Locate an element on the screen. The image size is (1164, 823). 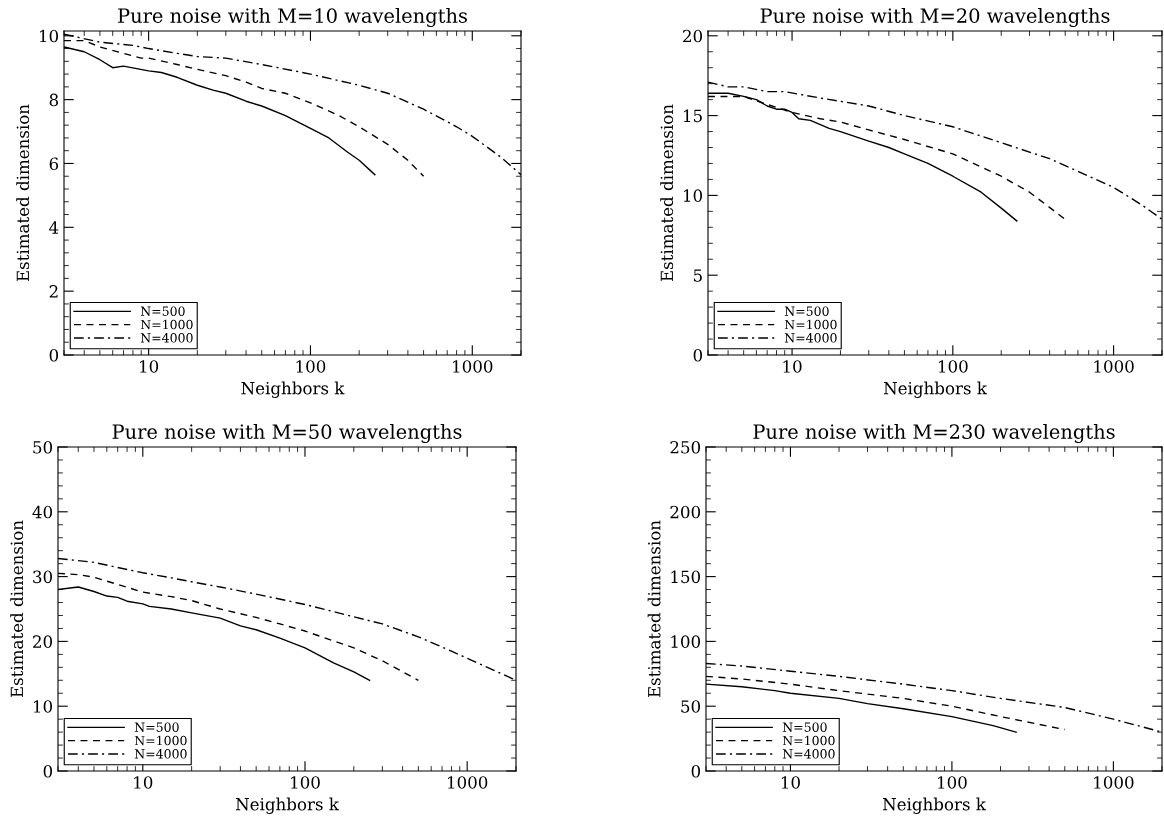
y-tick-label: 8 is located at coordinates (54, 100).